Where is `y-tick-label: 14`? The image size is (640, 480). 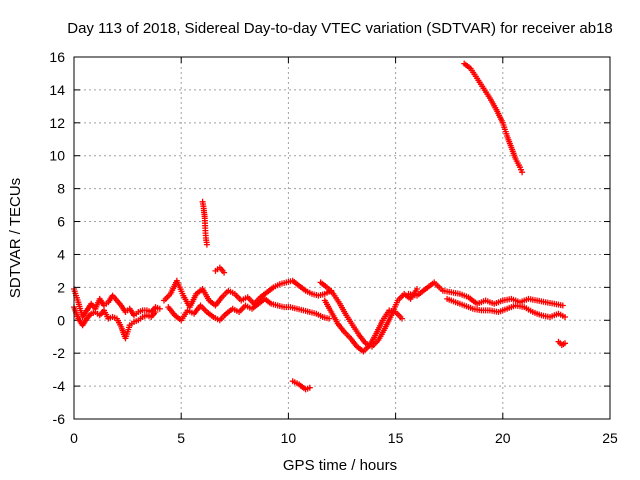
y-tick-label: 14 is located at coordinates (57, 90).